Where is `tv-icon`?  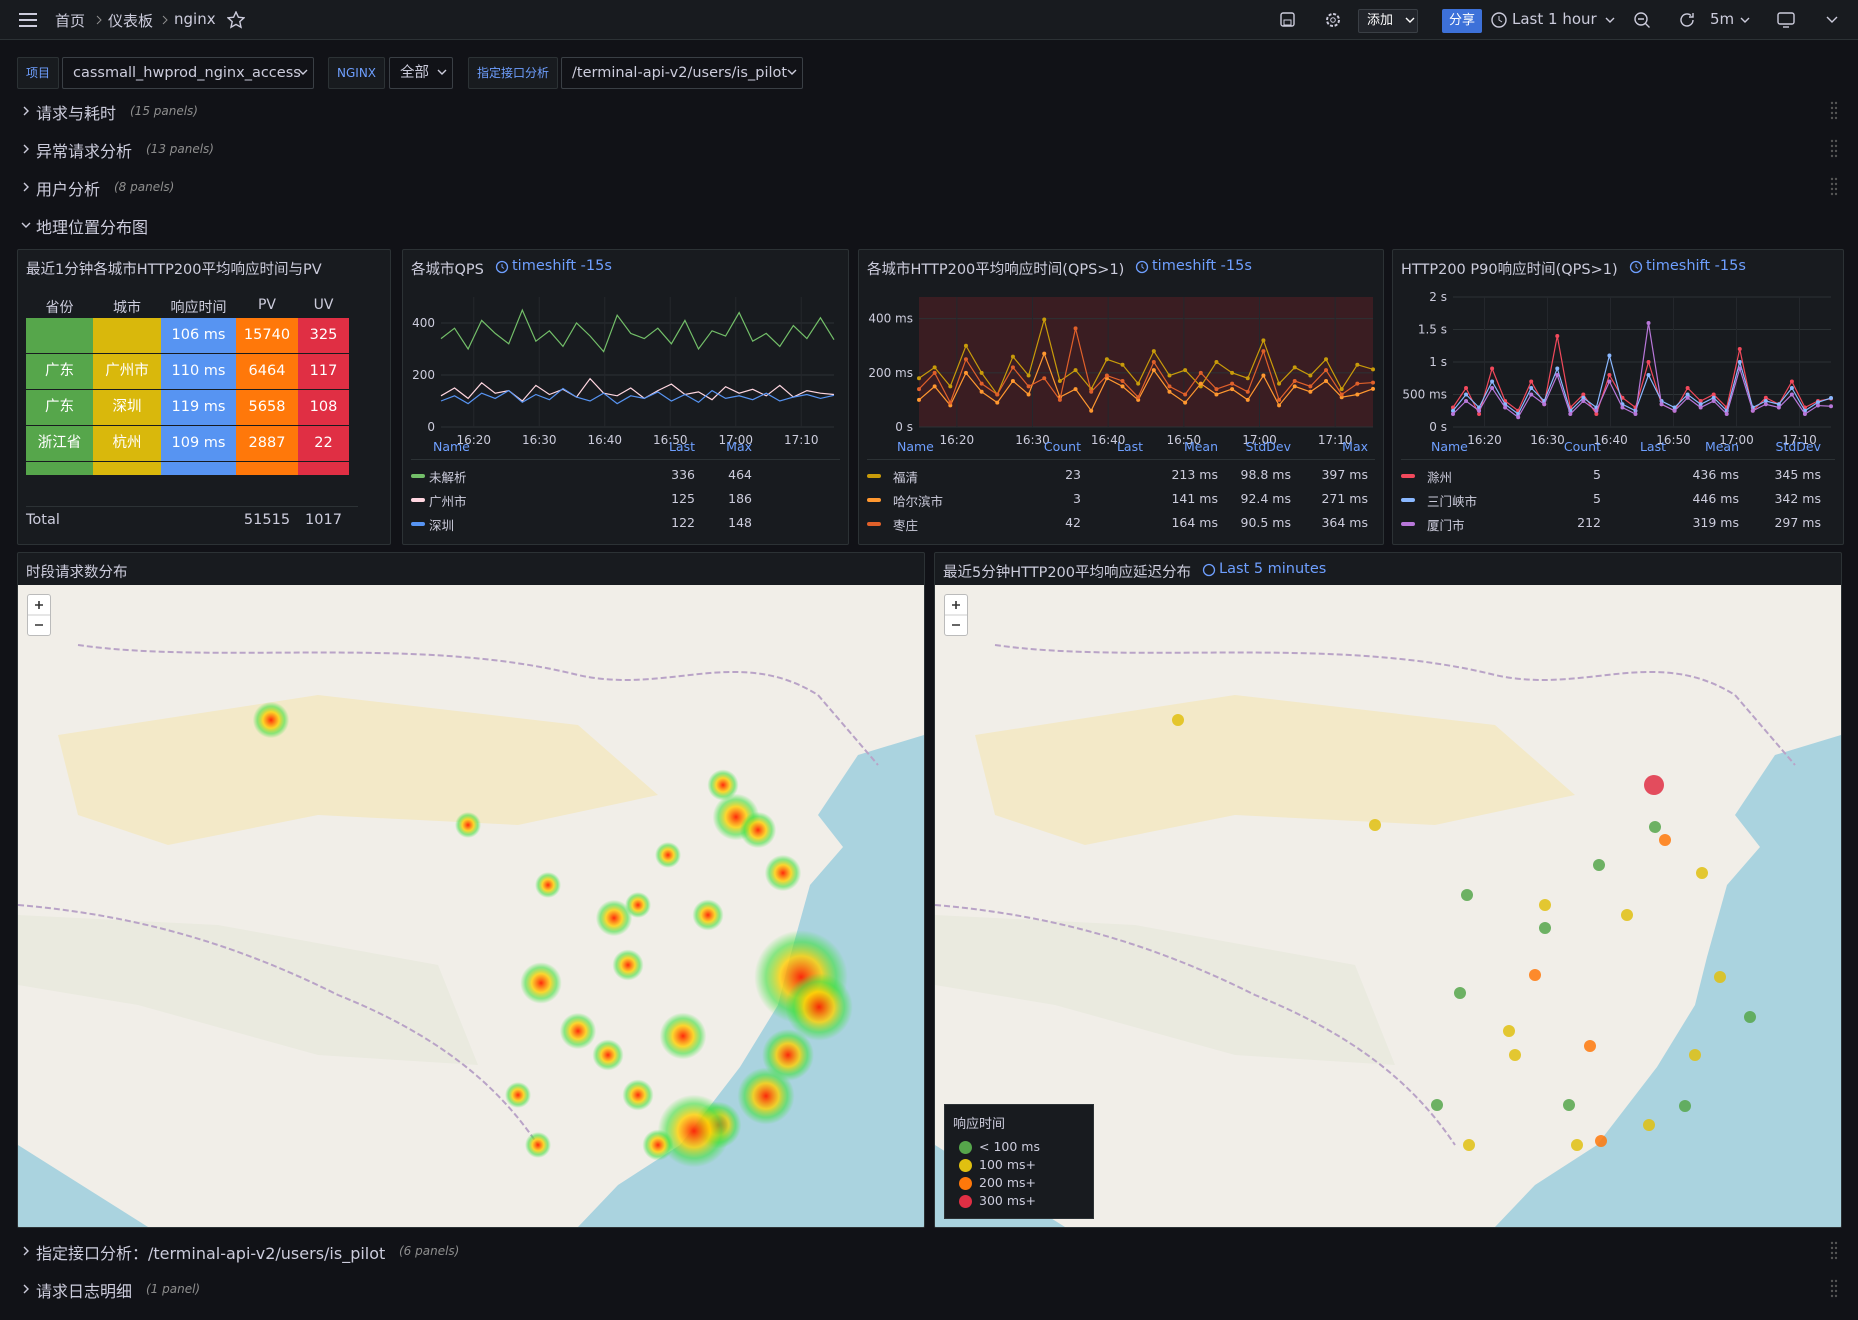 tv-icon is located at coordinates (1786, 20).